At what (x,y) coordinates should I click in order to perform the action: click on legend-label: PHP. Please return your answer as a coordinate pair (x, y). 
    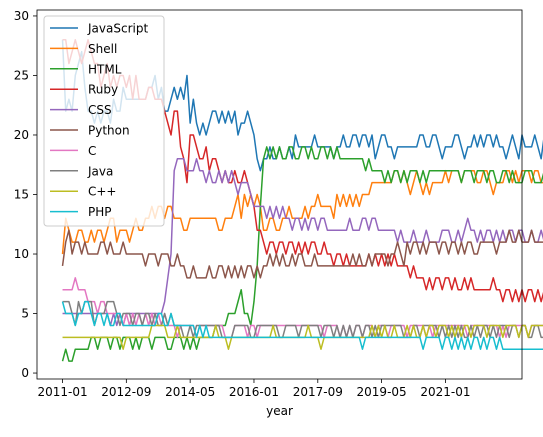
    Looking at the image, I should click on (100, 212).